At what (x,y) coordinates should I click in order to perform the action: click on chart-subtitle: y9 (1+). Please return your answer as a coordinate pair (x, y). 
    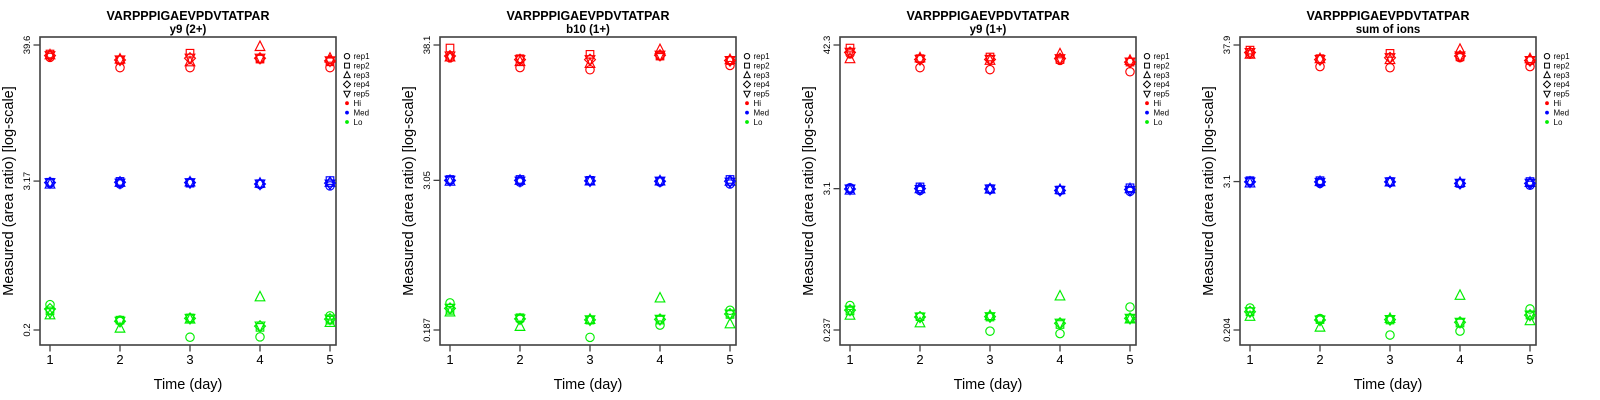
    Looking at the image, I should click on (988, 30).